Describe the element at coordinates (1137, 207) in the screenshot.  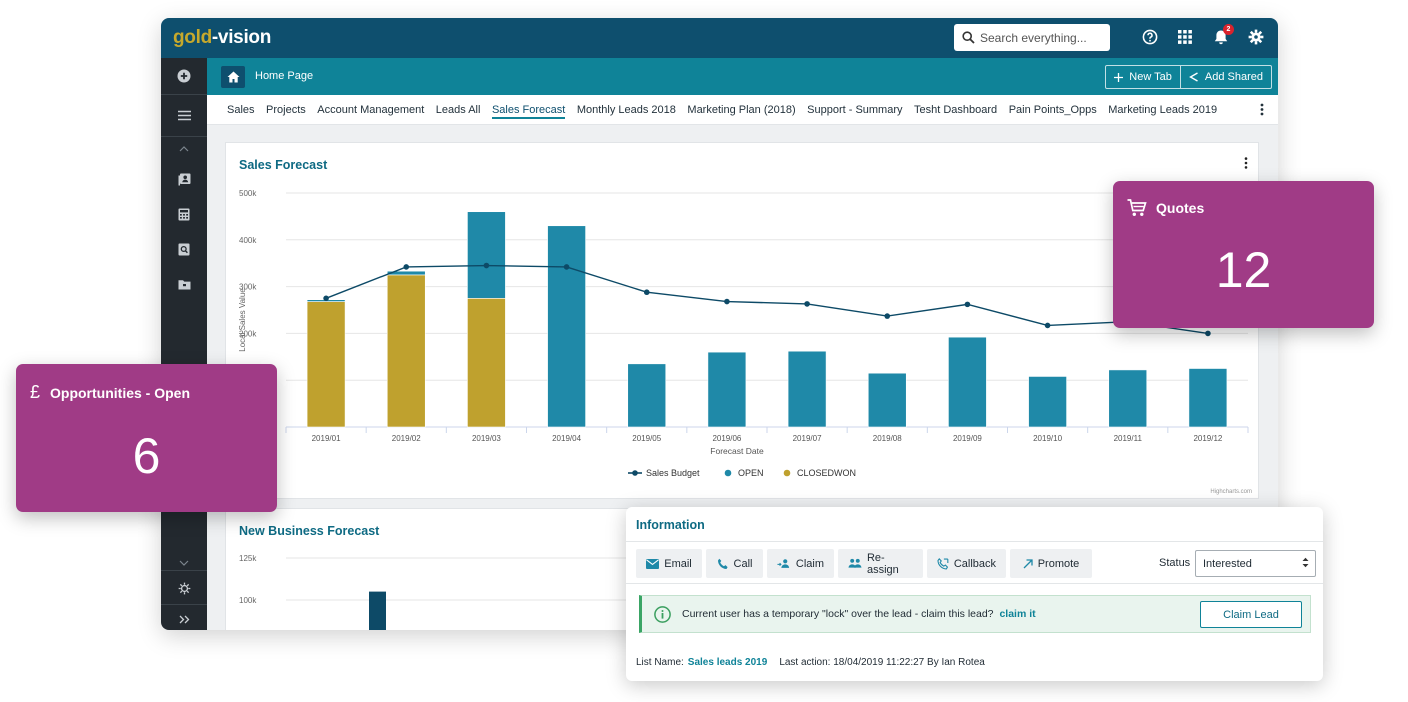
I see `shopping-cart-icon` at that location.